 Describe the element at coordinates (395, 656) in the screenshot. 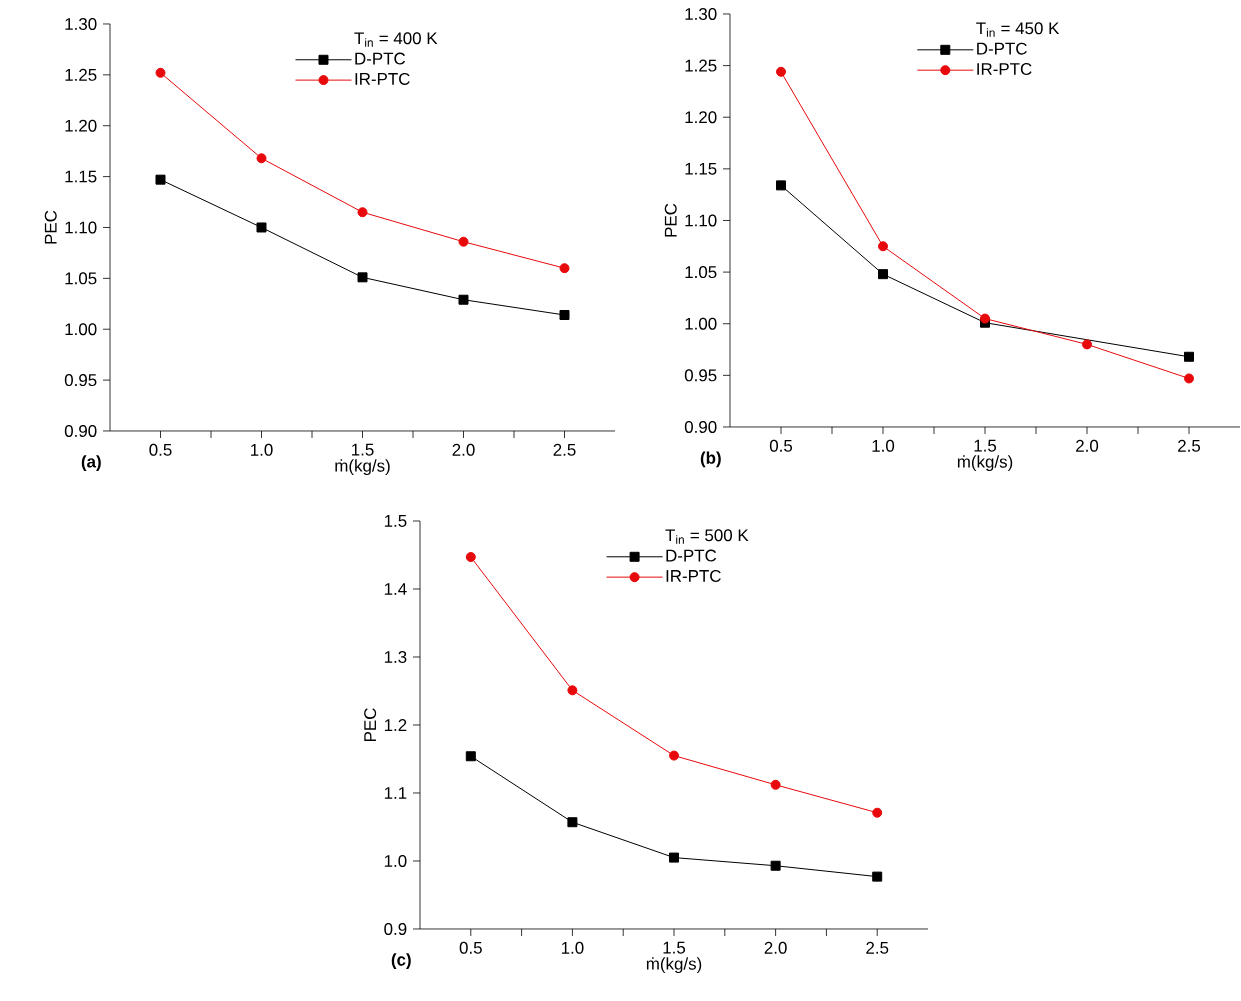

I see `y-tick-label: 1.3` at that location.